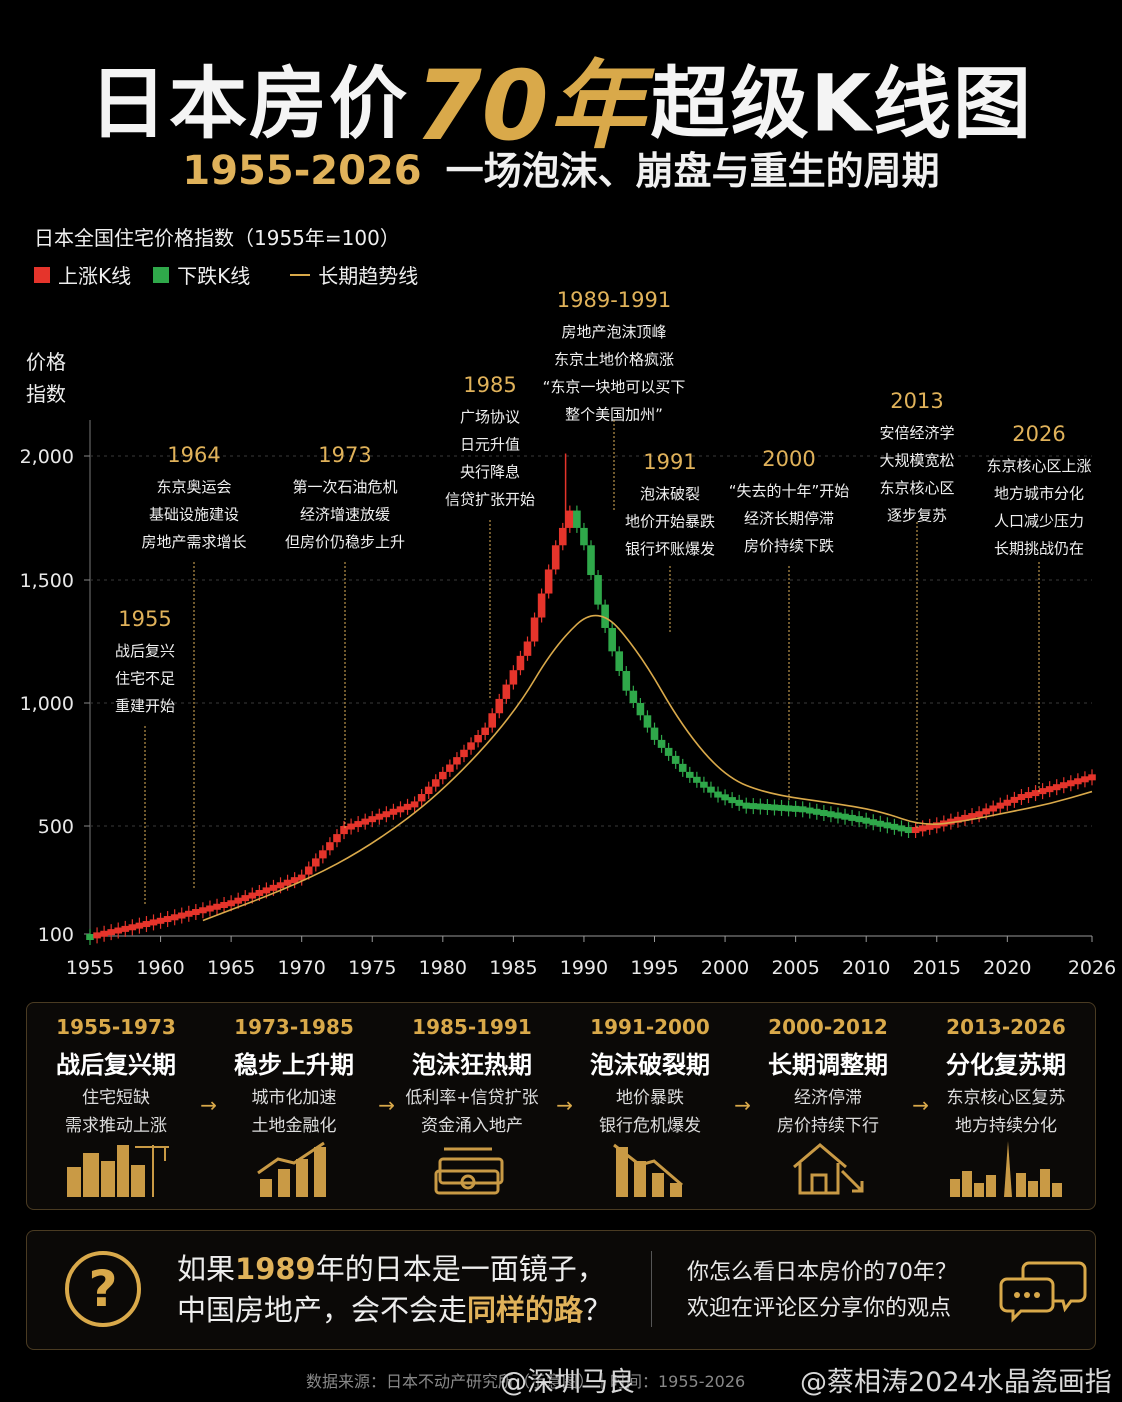 This screenshot has width=1122, height=1402. I want to click on phase-desc: 东京核心区复苏 地方持续分化, so click(1006, 1112).